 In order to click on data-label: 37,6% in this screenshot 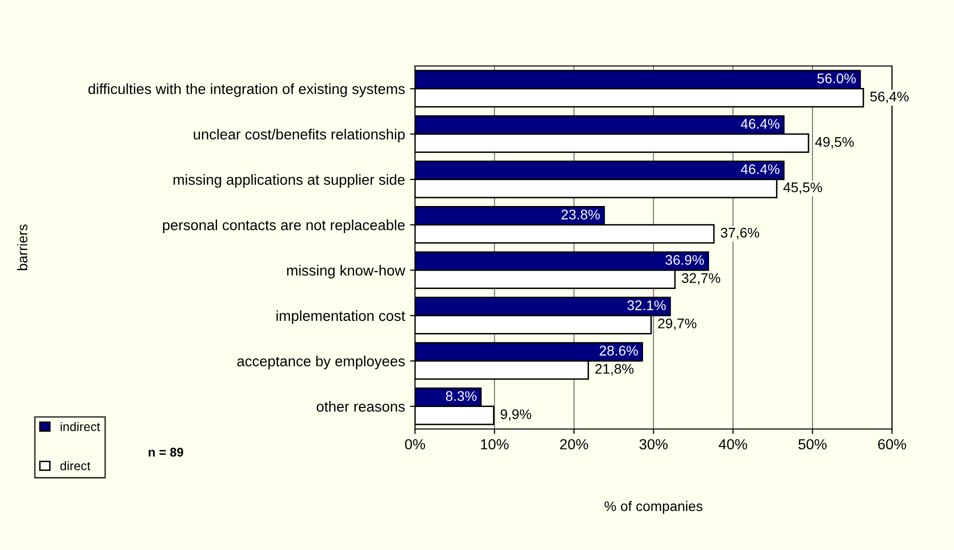, I will do `click(740, 234)`.